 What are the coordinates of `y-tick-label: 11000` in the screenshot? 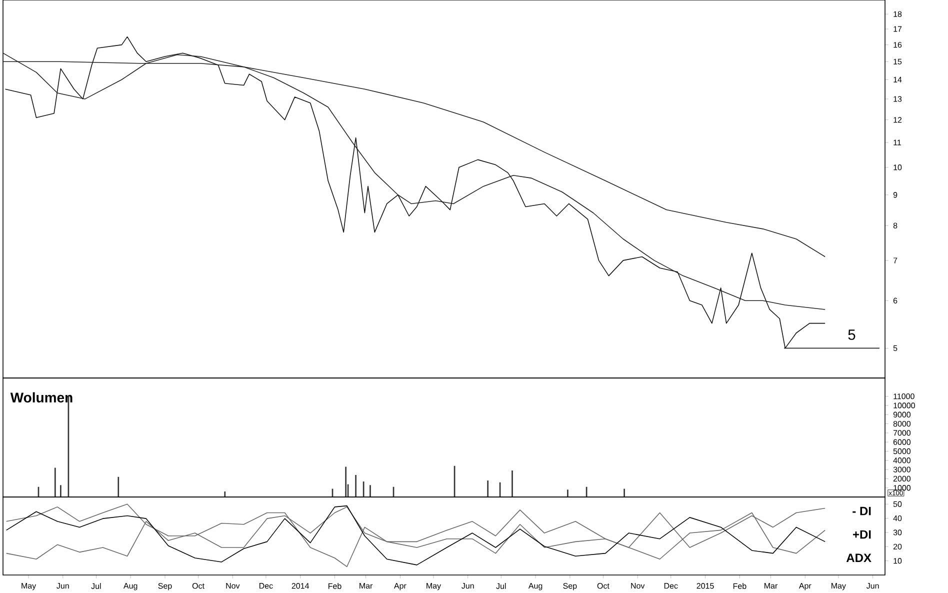 It's located at (904, 396).